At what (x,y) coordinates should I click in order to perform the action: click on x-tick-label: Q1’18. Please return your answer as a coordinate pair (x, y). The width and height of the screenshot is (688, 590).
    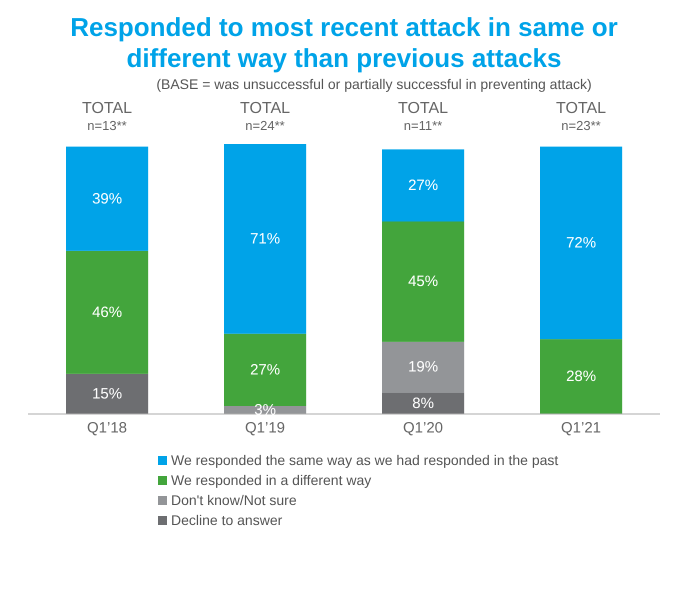
    Looking at the image, I should click on (107, 428).